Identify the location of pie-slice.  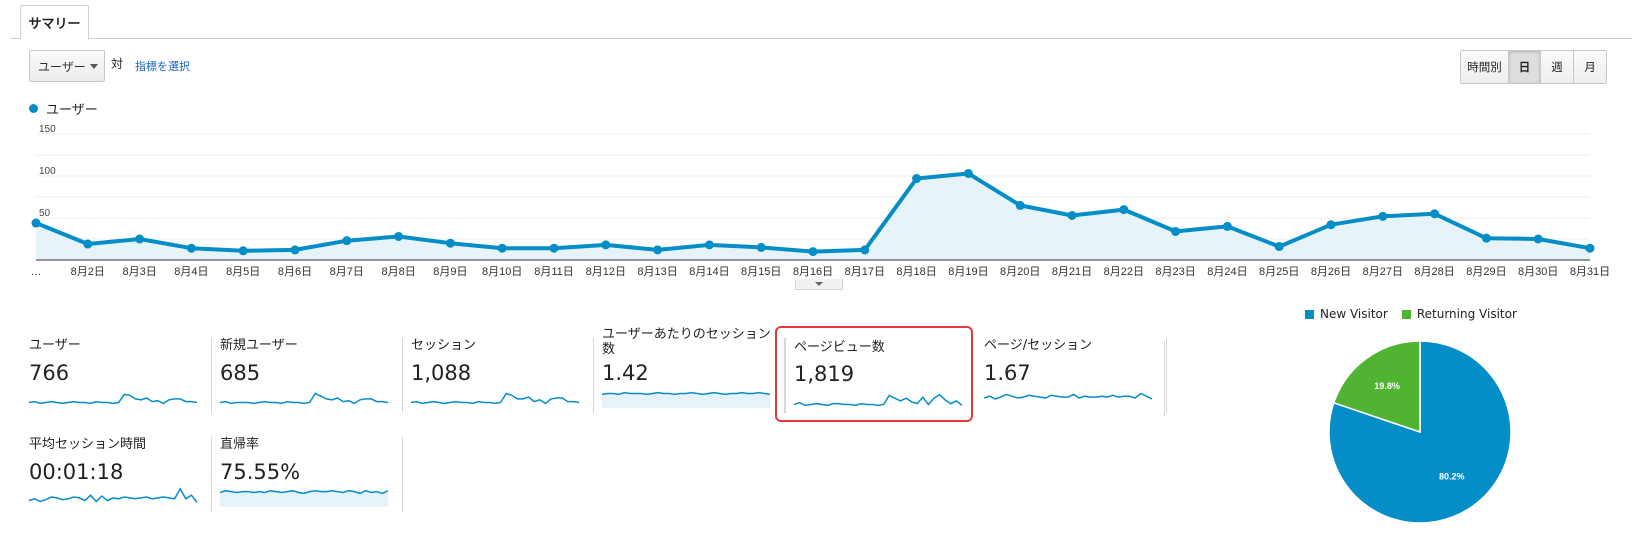
(1376, 387).